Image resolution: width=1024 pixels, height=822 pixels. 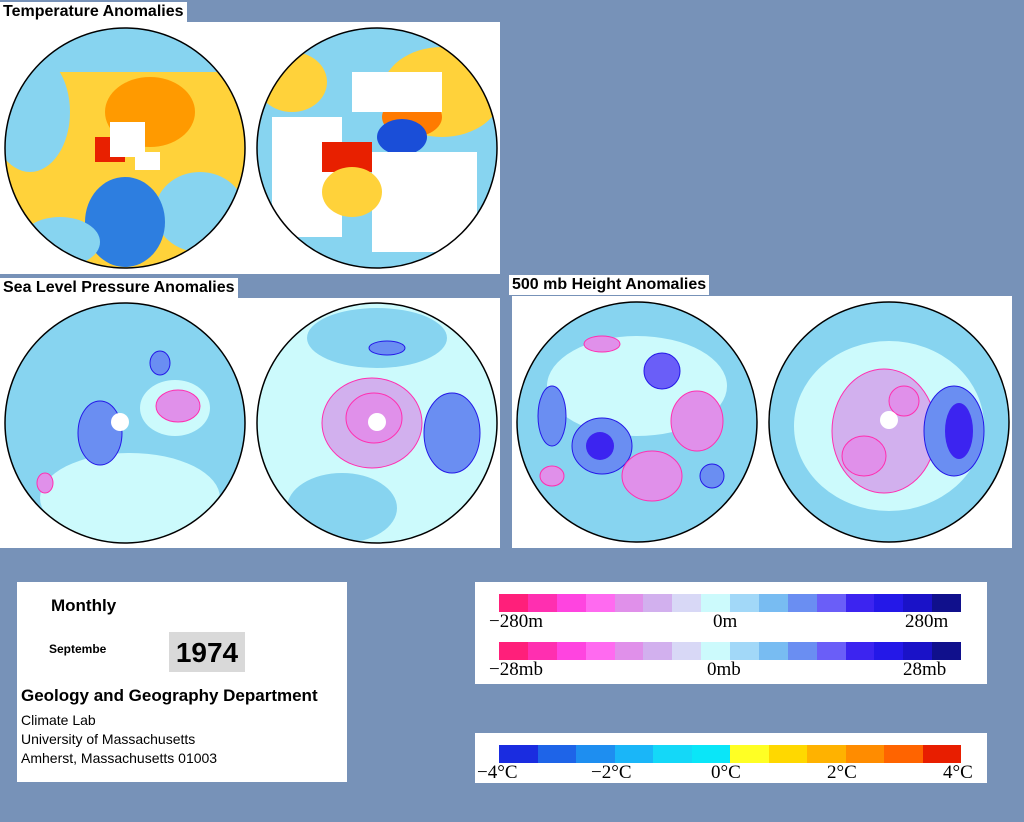 I want to click on lab-line: Climate Lab, so click(x=58, y=720).